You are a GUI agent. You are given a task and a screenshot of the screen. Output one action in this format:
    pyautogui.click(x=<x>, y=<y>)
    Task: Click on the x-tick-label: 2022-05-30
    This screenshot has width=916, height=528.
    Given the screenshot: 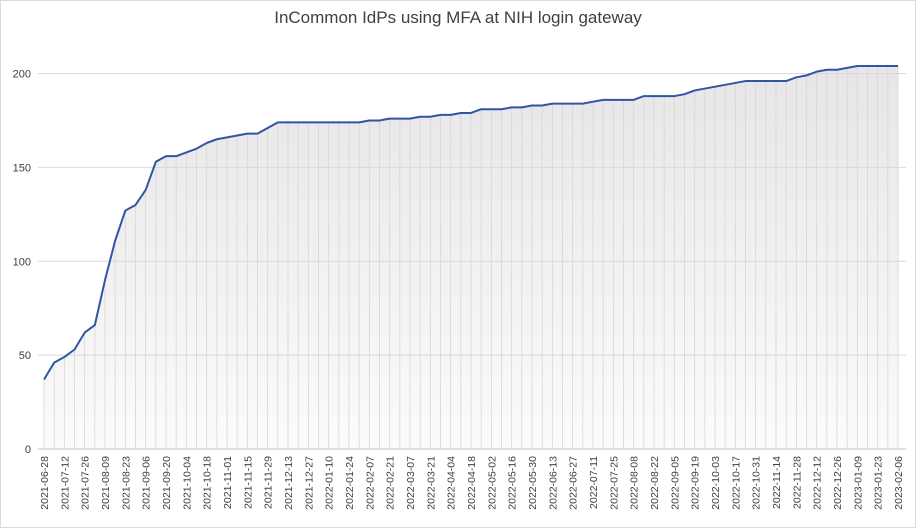 What is the action you would take?
    pyautogui.click(x=533, y=483)
    